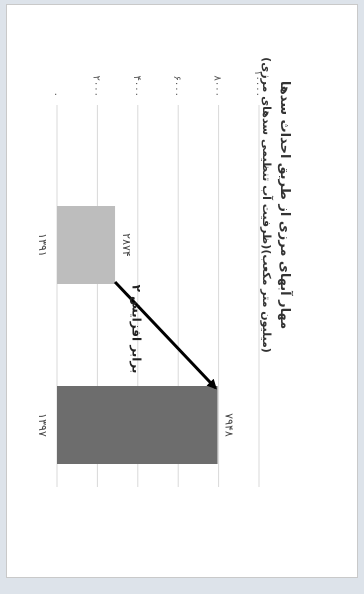  What do you see at coordinates (95, 86) in the screenshot?
I see `y-tick-label: ۲۰۰۰` at bounding box center [95, 86].